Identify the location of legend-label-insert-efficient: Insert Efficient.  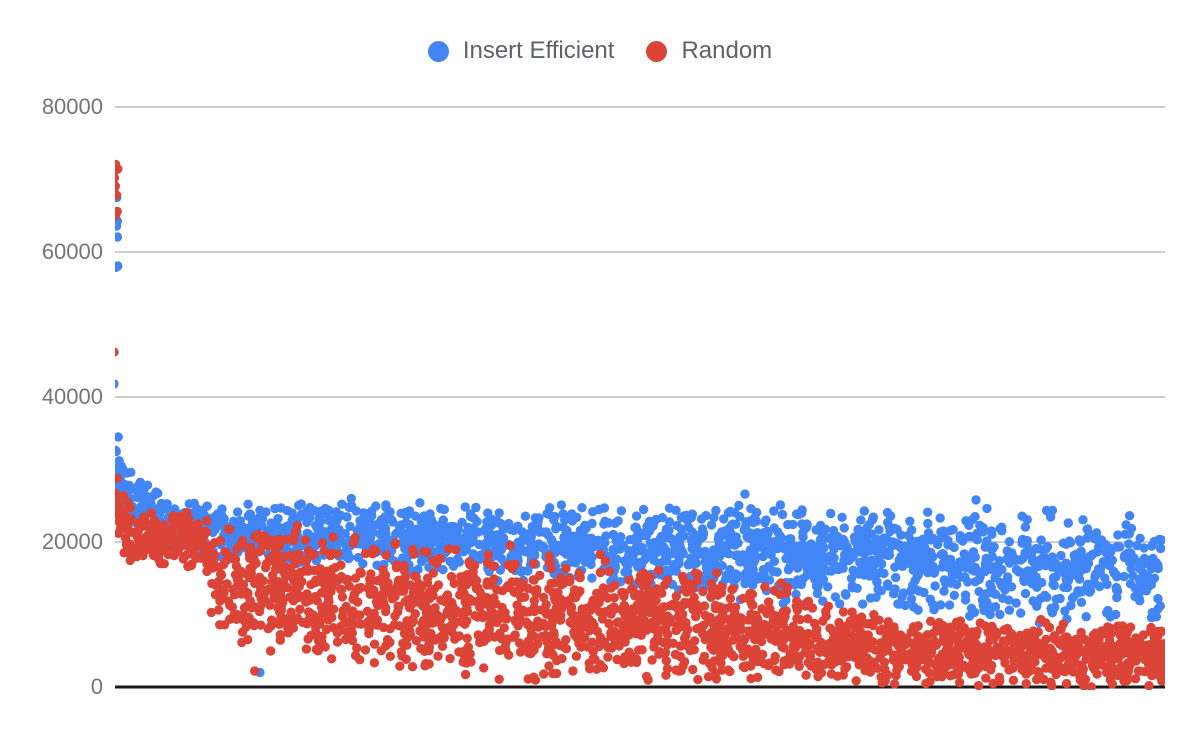
(538, 50).